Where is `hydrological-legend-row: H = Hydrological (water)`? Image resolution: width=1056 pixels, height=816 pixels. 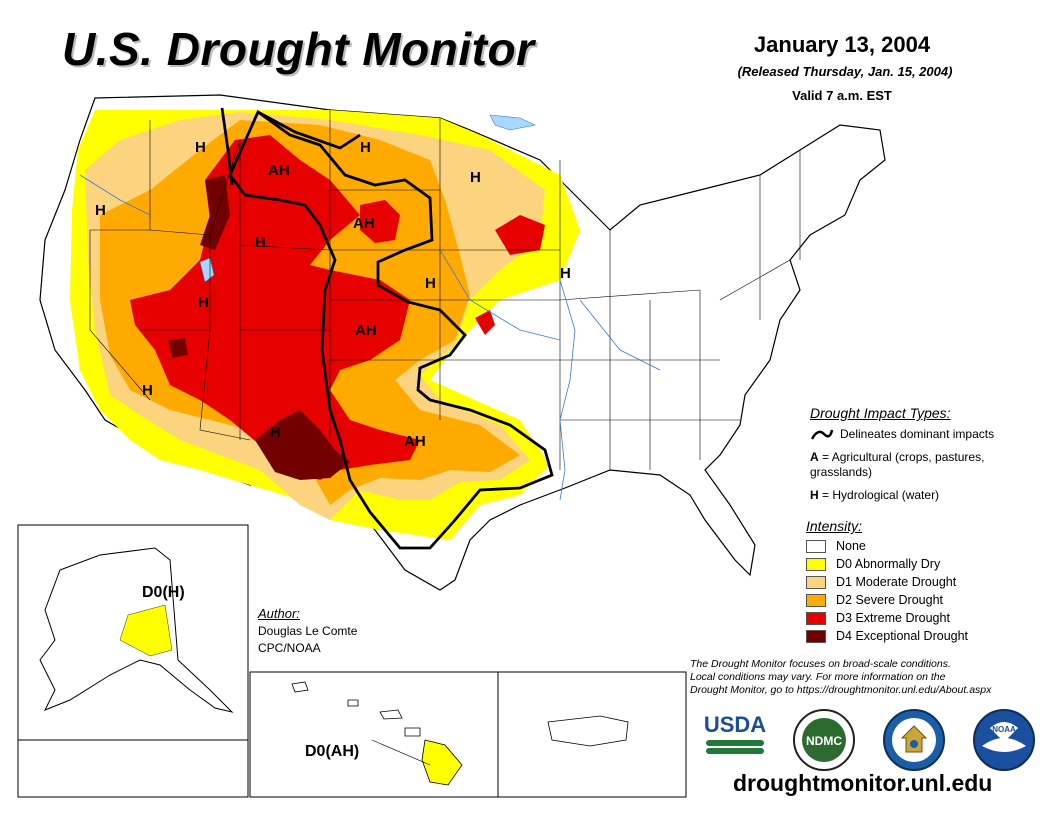 hydrological-legend-row: H = Hydrological (water) is located at coordinates (927, 495).